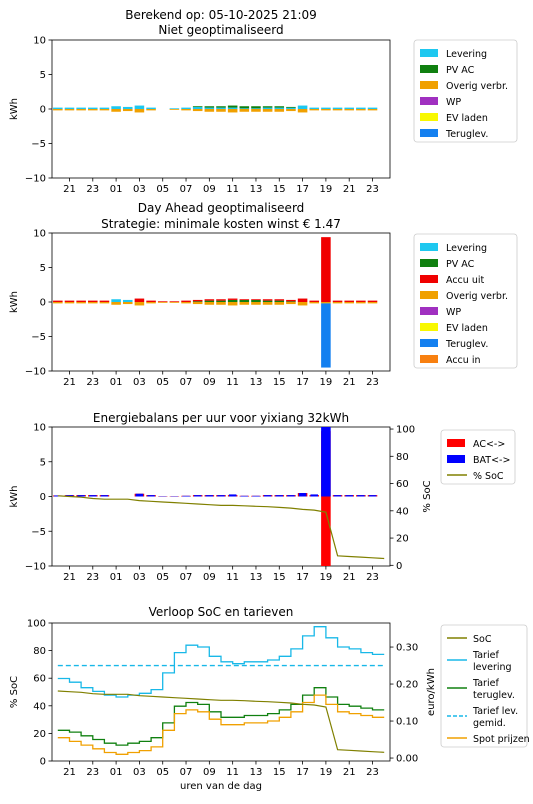 The height and width of the screenshot is (804, 533). Describe the element at coordinates (221, 418) in the screenshot. I see `chart3-title: Energiebalans per uur voor yixiang 32kWh` at that location.